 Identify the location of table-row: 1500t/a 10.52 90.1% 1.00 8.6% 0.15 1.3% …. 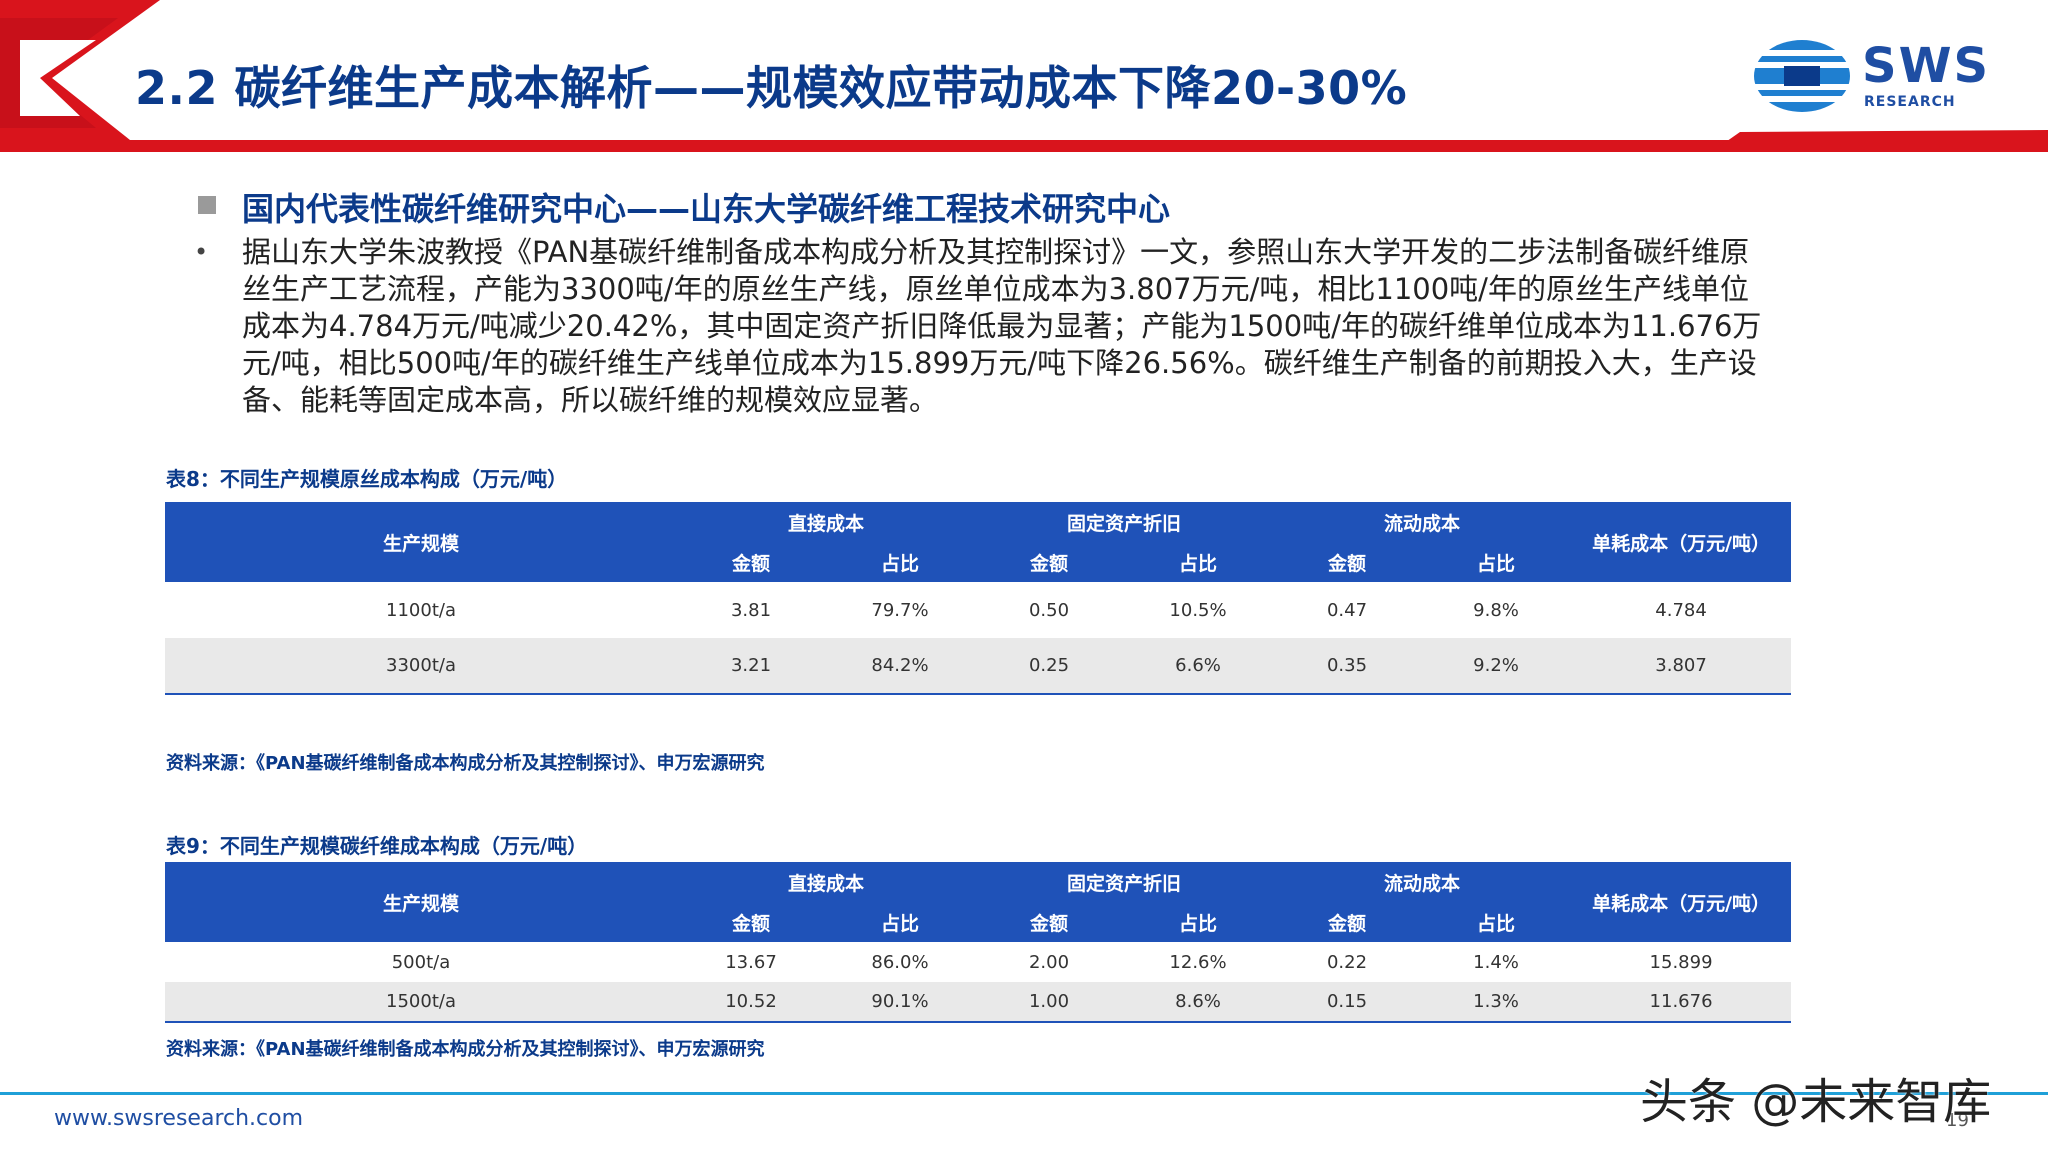
(978, 1002).